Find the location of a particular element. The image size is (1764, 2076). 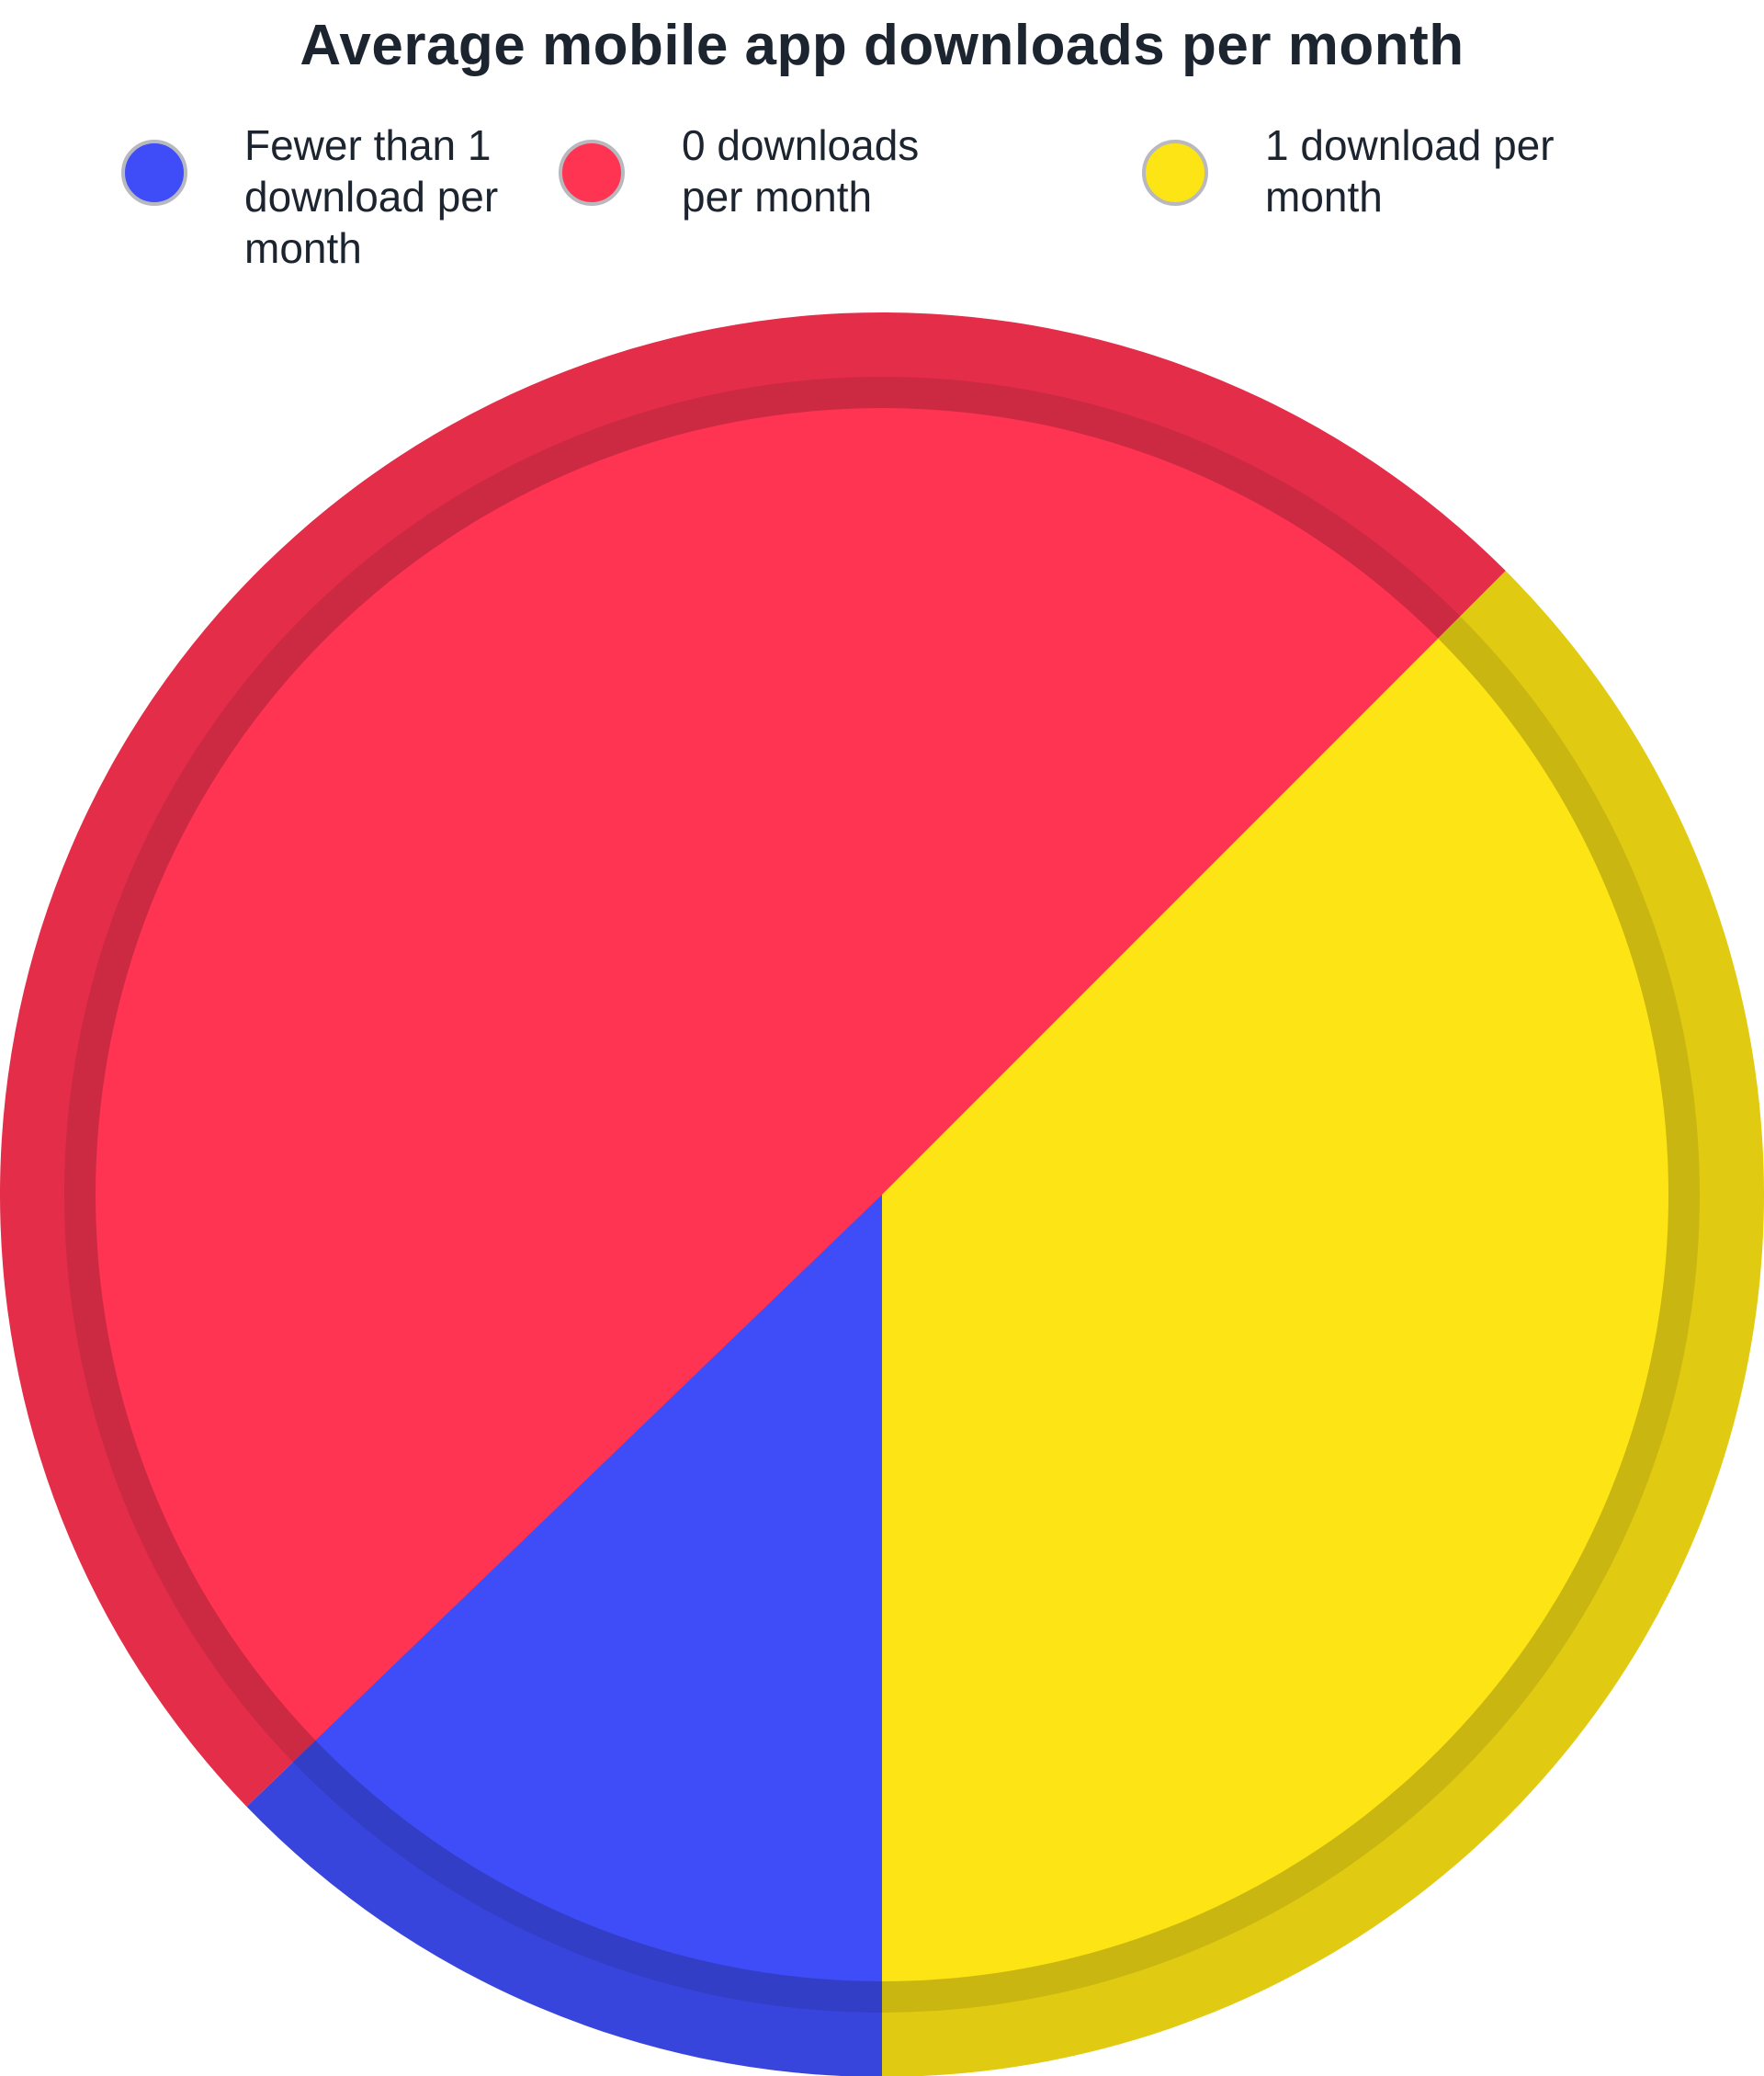

pie-slice-fewer-than-1-download-per-month is located at coordinates (598, 1588).